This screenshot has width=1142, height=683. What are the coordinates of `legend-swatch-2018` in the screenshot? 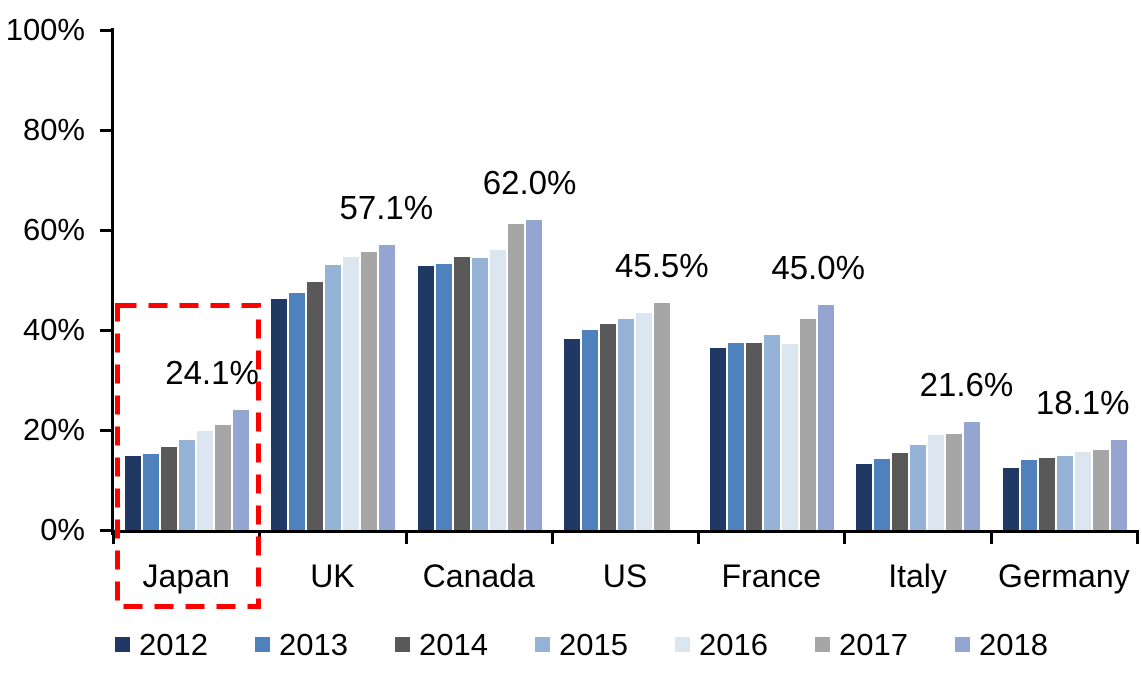 It's located at (962, 644).